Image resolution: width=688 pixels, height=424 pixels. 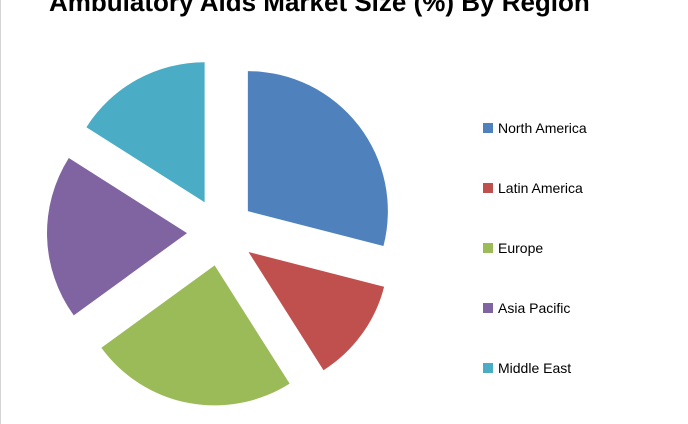 I want to click on legend-item-latin-america: Latin America, so click(x=583, y=188).